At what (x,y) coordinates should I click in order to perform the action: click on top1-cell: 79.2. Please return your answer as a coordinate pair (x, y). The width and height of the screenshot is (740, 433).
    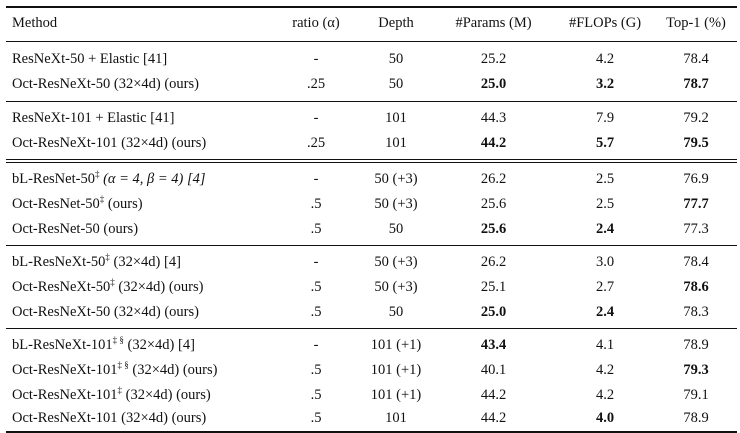
    Looking at the image, I should click on (696, 118).